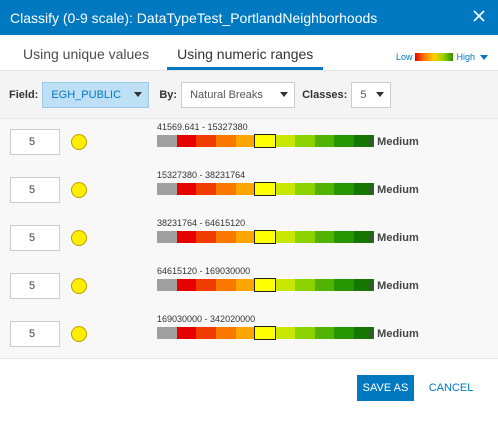 The height and width of the screenshot is (435, 498). Describe the element at coordinates (442, 57) in the screenshot. I see `color-ramp-picker: Low High` at that location.